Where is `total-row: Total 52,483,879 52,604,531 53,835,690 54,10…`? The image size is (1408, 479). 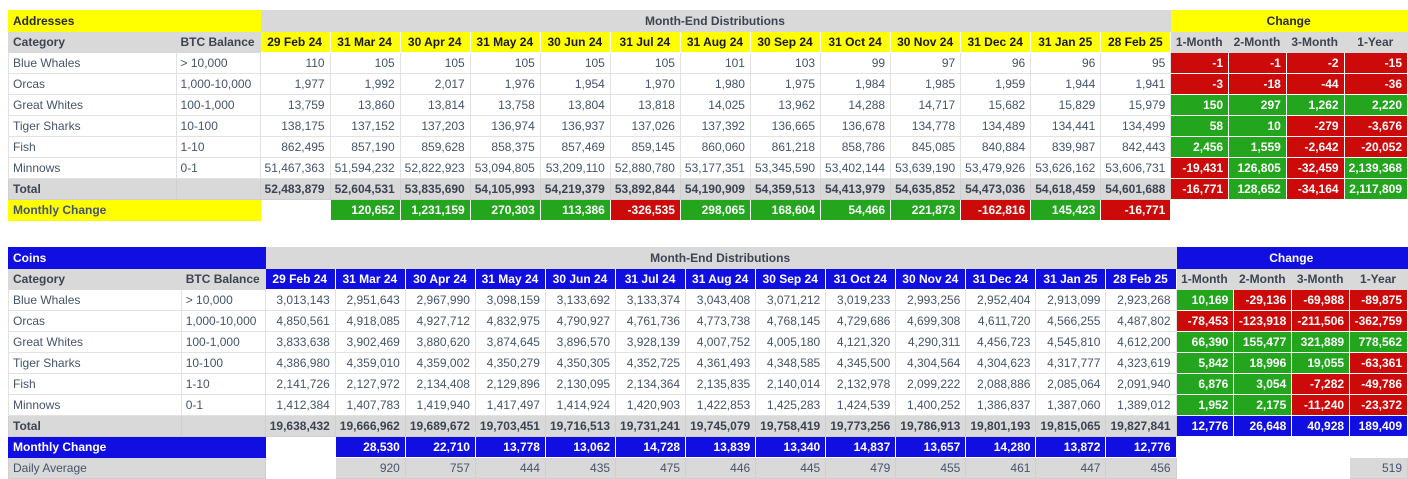 total-row: Total 52,483,879 52,604,531 53,835,690 54,10… is located at coordinates (708, 189).